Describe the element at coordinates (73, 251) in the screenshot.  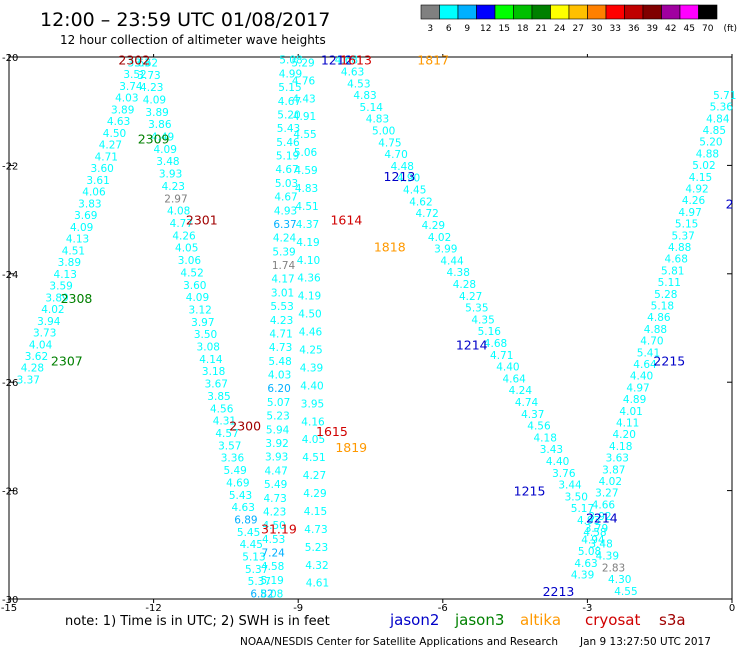
I see `swh-point: 4.51` at that location.